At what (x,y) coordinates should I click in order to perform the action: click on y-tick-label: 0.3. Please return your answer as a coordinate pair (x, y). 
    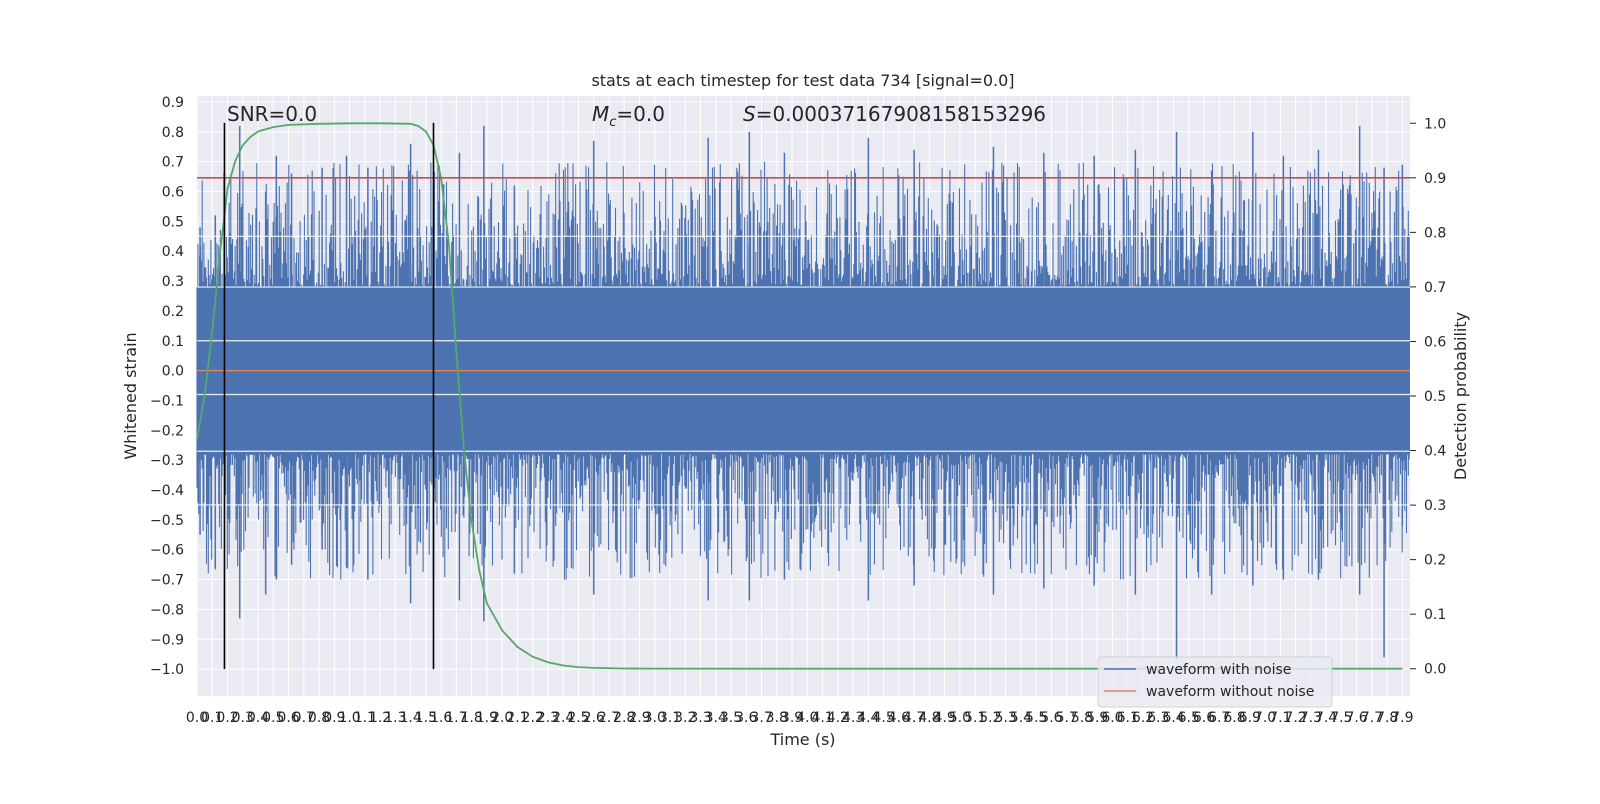
    Looking at the image, I should click on (173, 282).